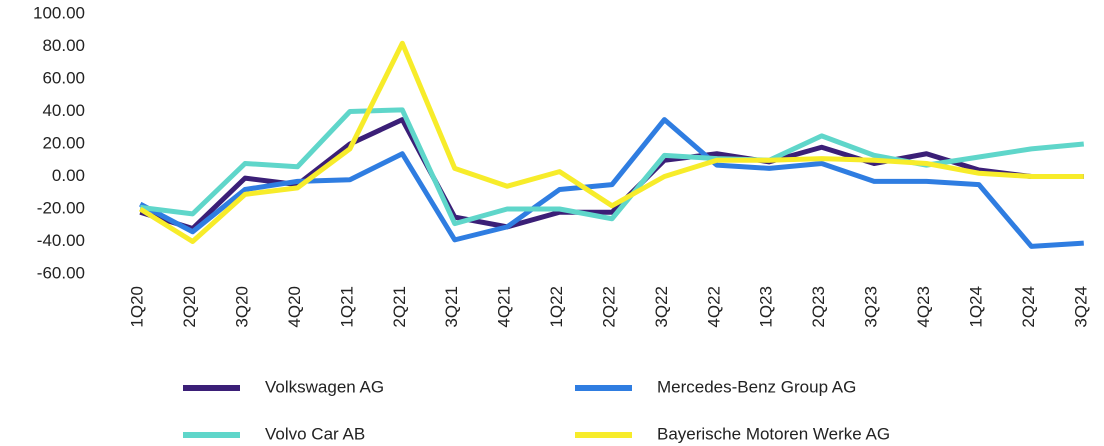 This screenshot has width=1104, height=446. Describe the element at coordinates (504, 307) in the screenshot. I see `x-tick-label: 4Q21` at that location.